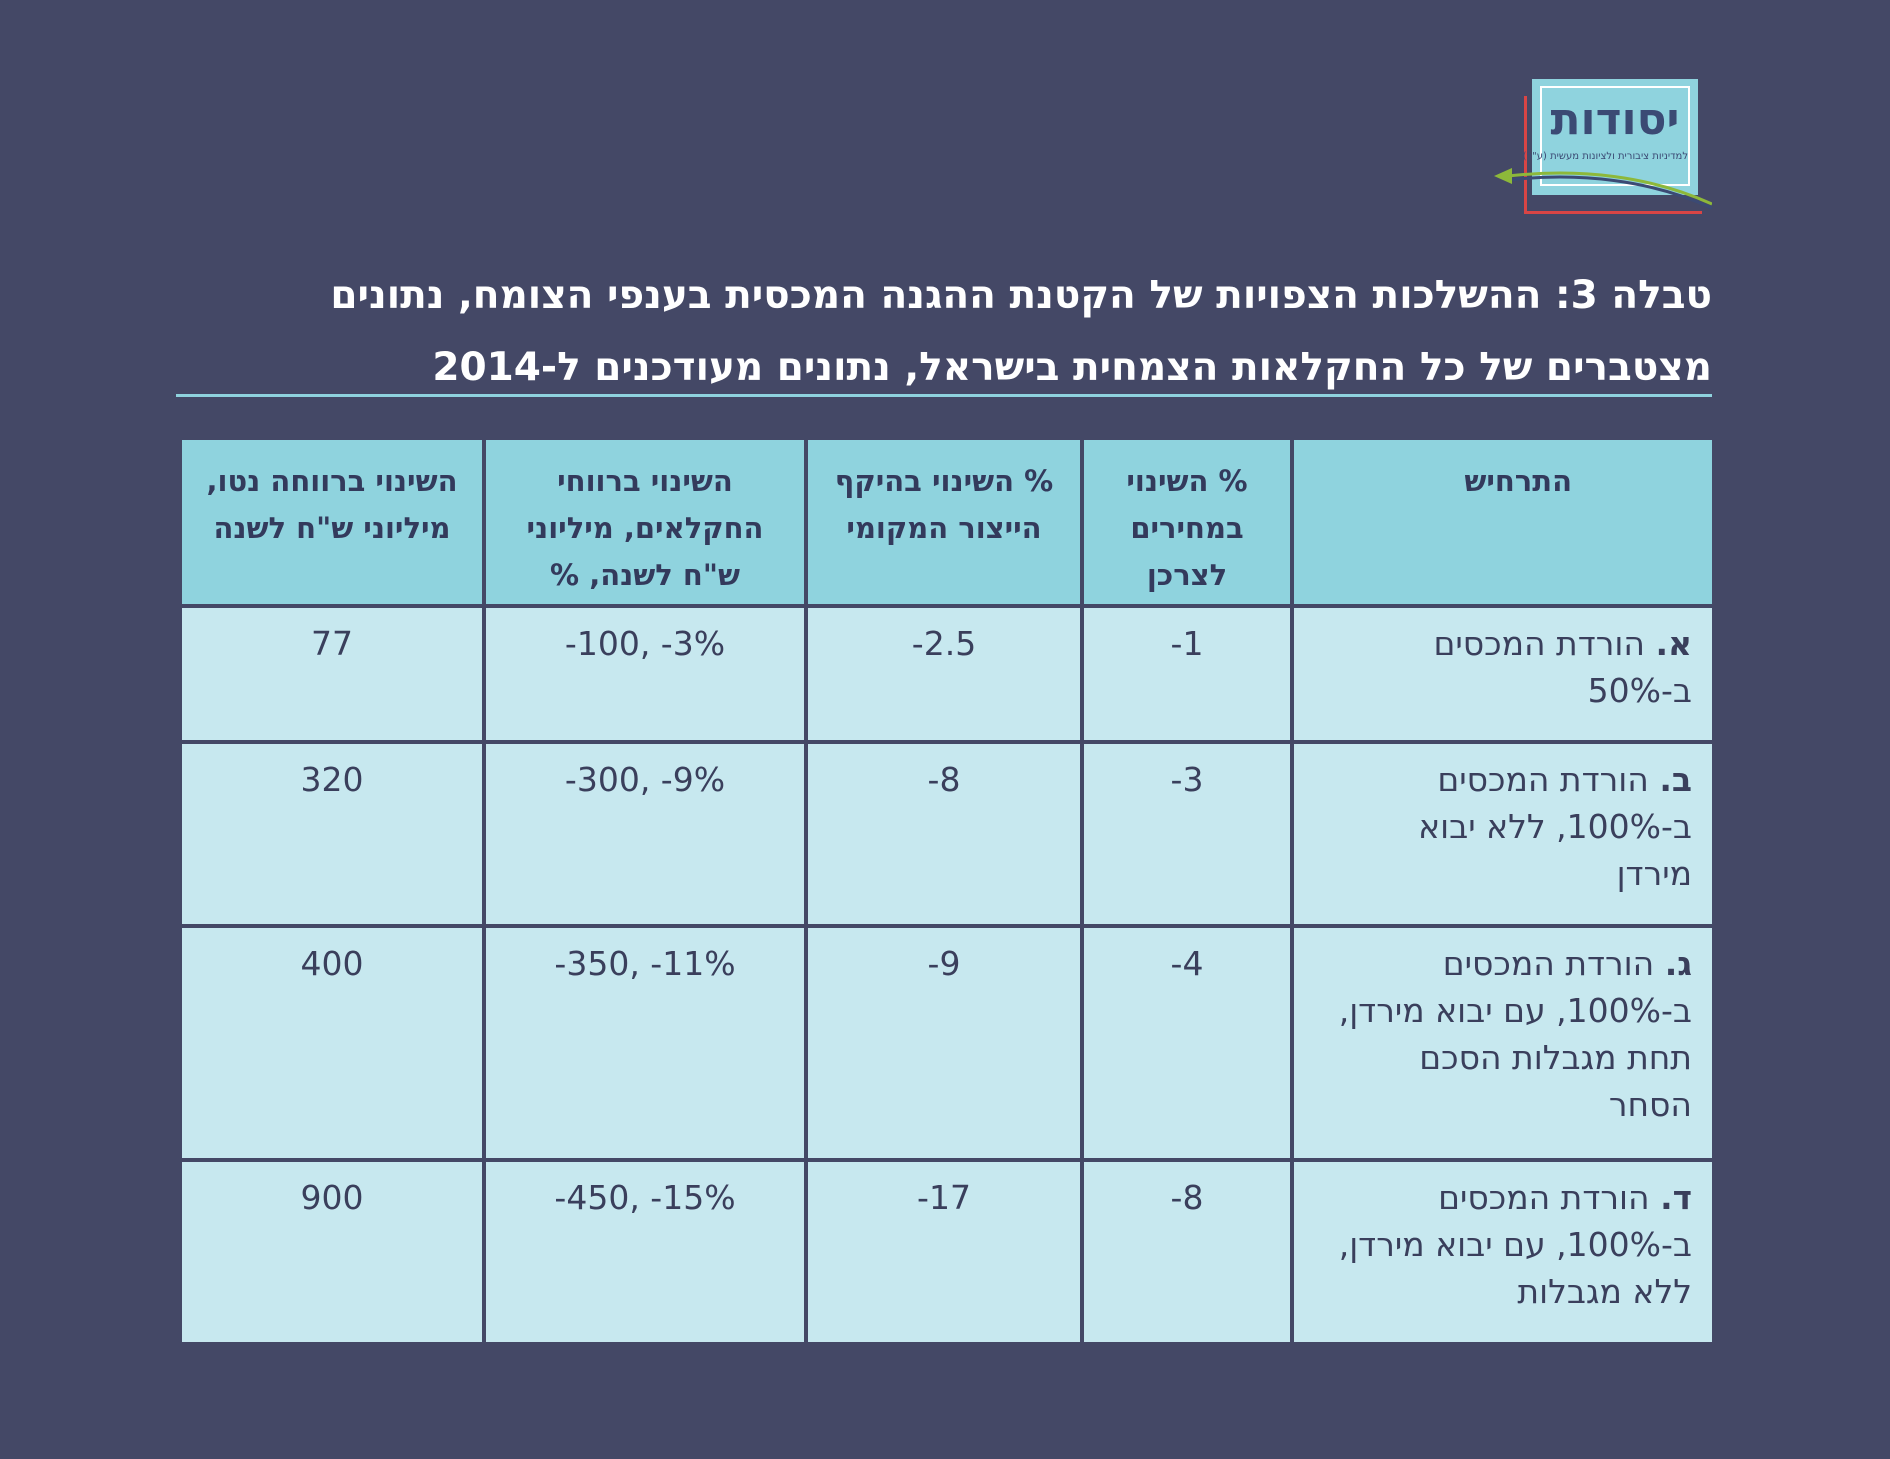 The width and height of the screenshot is (1890, 1459). I want to click on scenario-letter: ד., so click(1676, 1197).